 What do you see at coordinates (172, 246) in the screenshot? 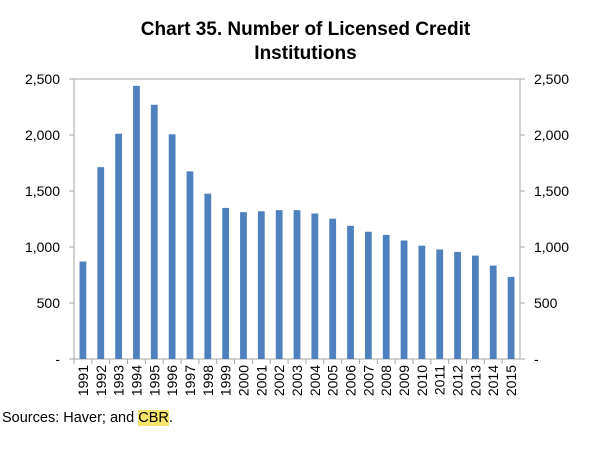
I see `bar-1996` at bounding box center [172, 246].